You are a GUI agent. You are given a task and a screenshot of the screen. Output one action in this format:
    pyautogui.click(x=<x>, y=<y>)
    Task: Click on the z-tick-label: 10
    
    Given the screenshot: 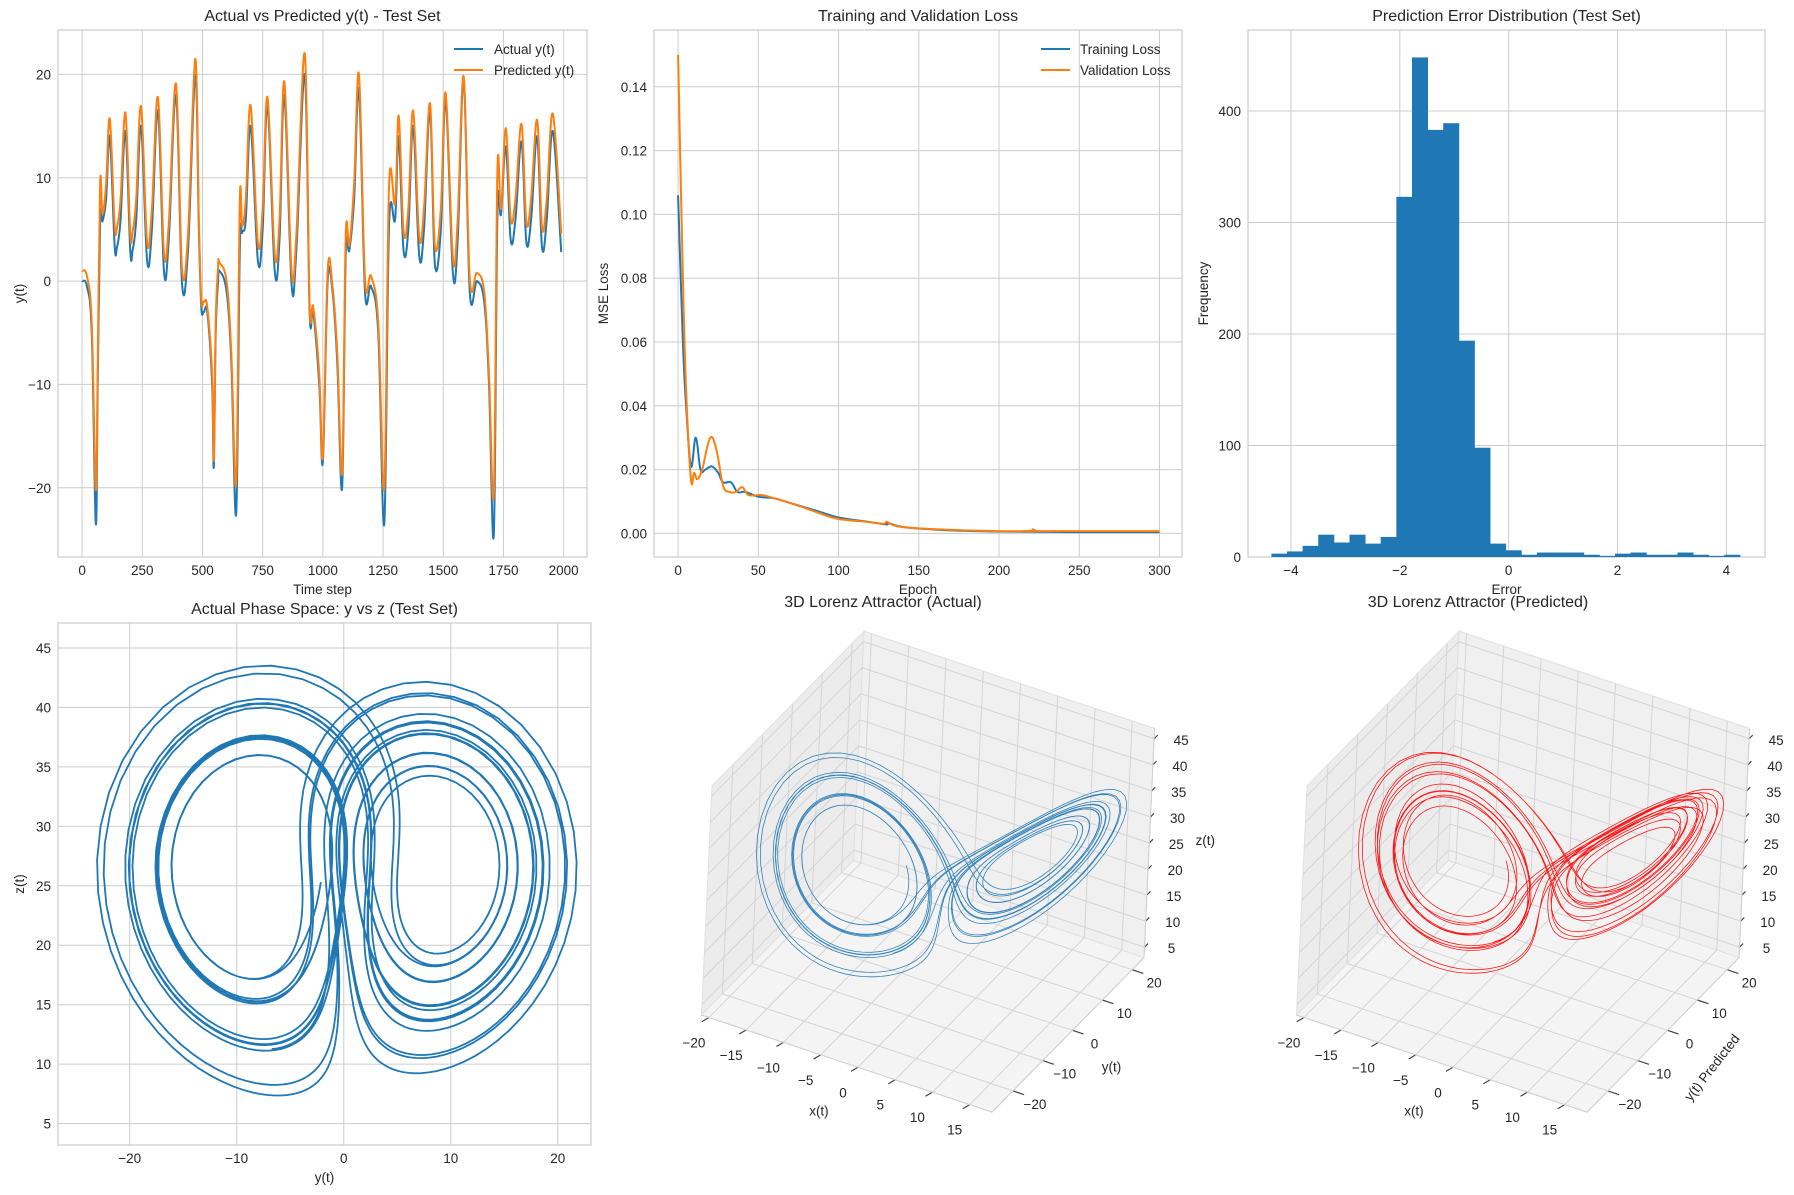 What is the action you would take?
    pyautogui.click(x=1767, y=922)
    